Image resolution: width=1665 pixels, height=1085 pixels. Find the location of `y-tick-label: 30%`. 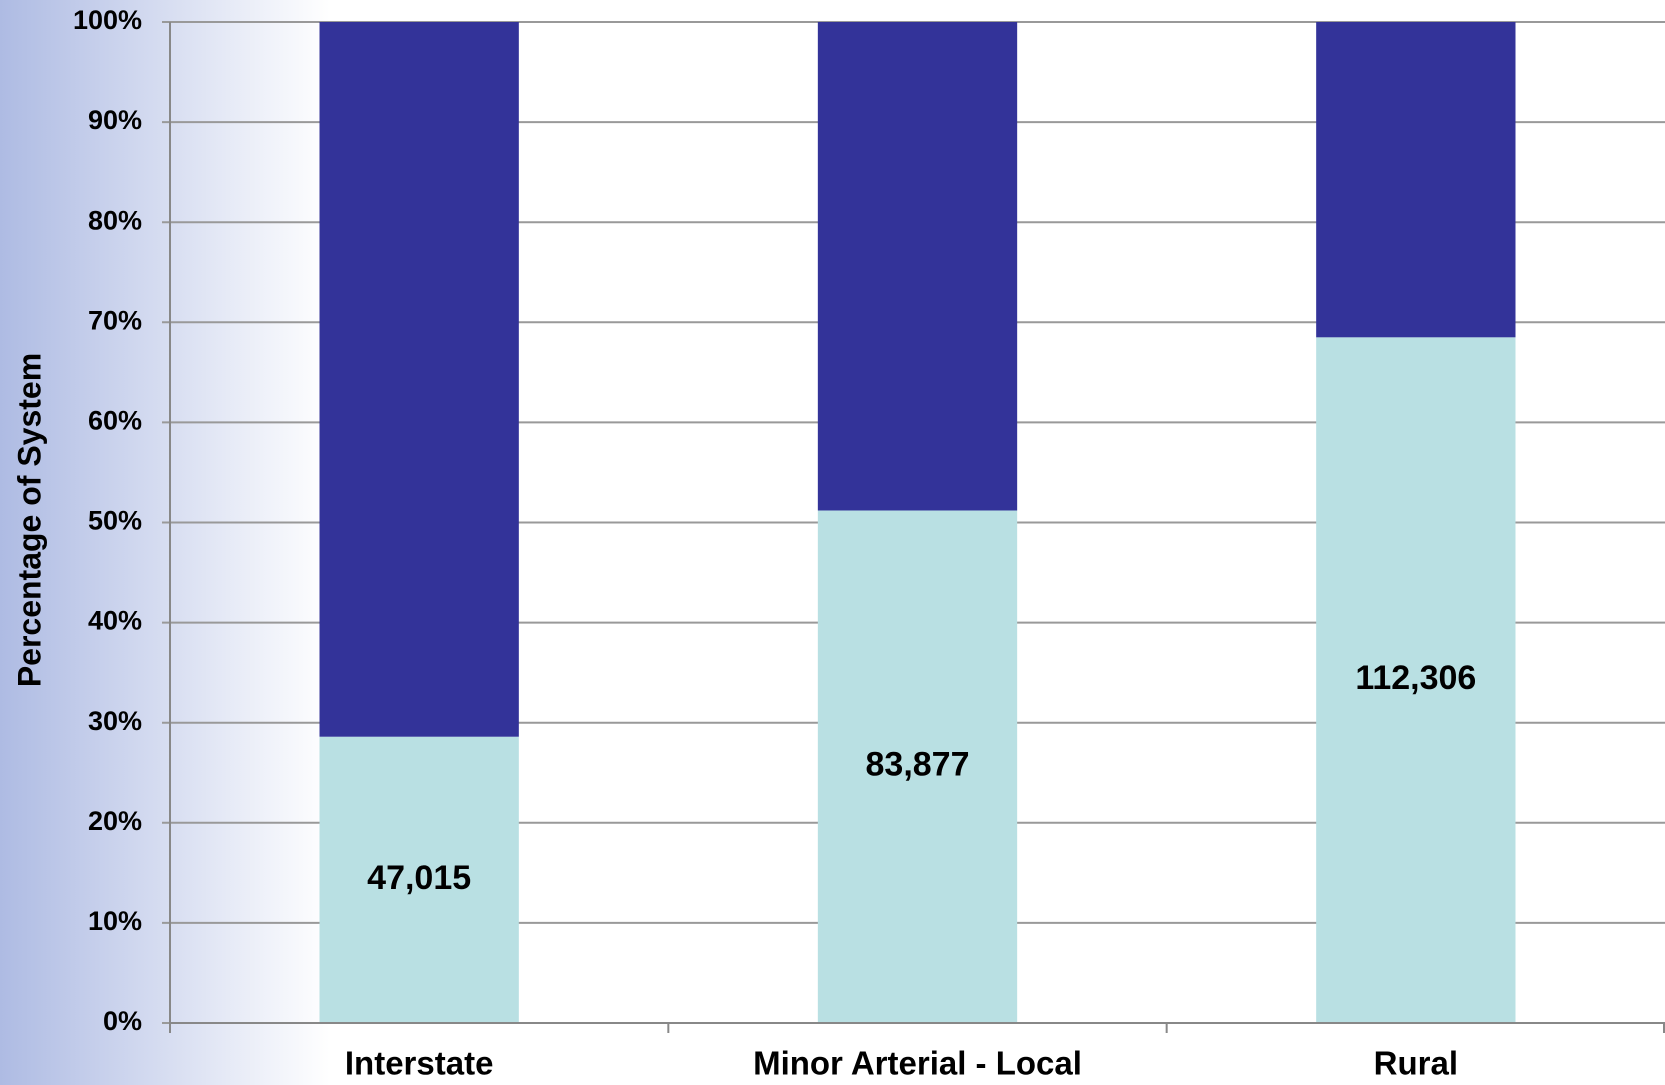

y-tick-label: 30% is located at coordinates (115, 721).